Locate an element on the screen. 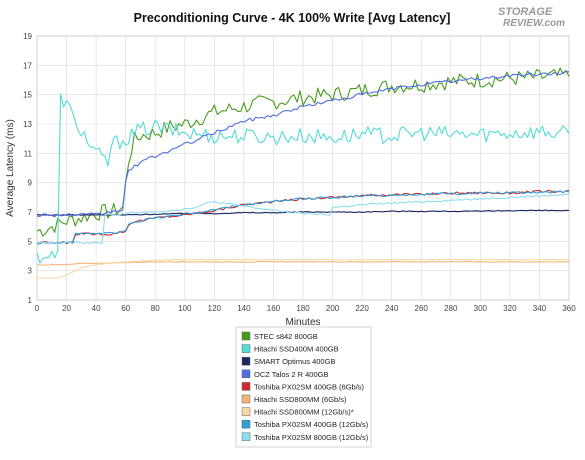 Image resolution: width=585 pixels, height=460 pixels. x-axis-title: Minutes is located at coordinates (302, 322).